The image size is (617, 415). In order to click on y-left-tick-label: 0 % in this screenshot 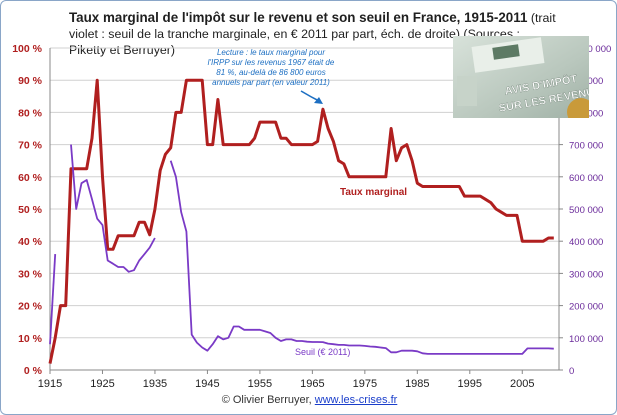, I will do `click(33, 371)`.